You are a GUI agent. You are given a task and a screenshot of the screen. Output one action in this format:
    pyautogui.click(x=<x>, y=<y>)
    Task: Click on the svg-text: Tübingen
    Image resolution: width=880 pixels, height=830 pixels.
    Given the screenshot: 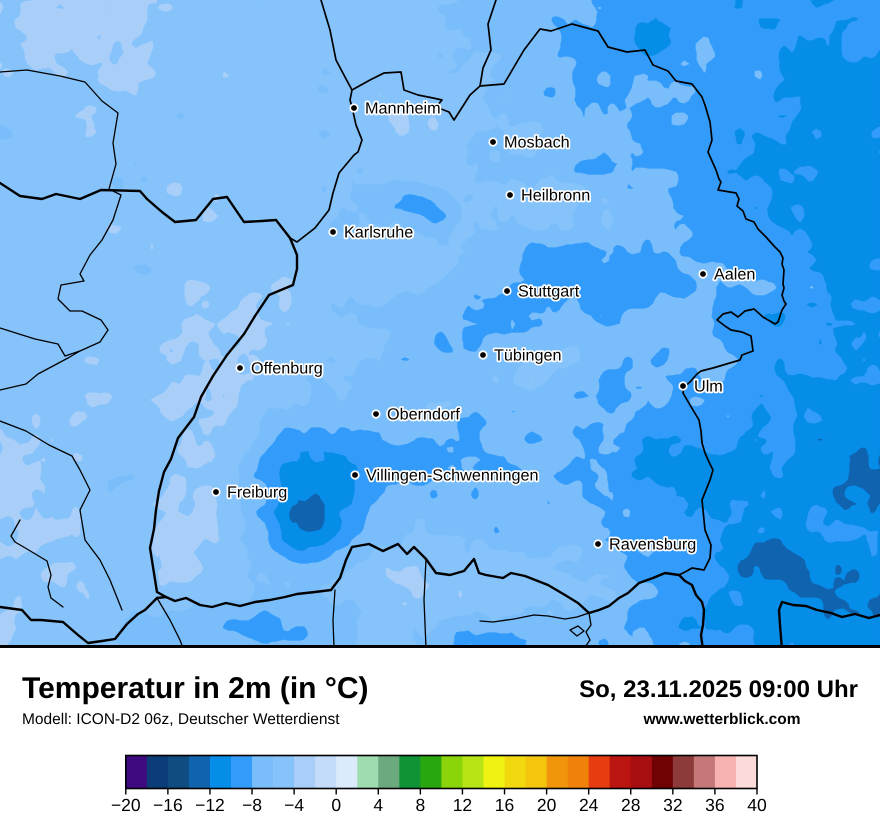 What is the action you would take?
    pyautogui.click(x=528, y=356)
    